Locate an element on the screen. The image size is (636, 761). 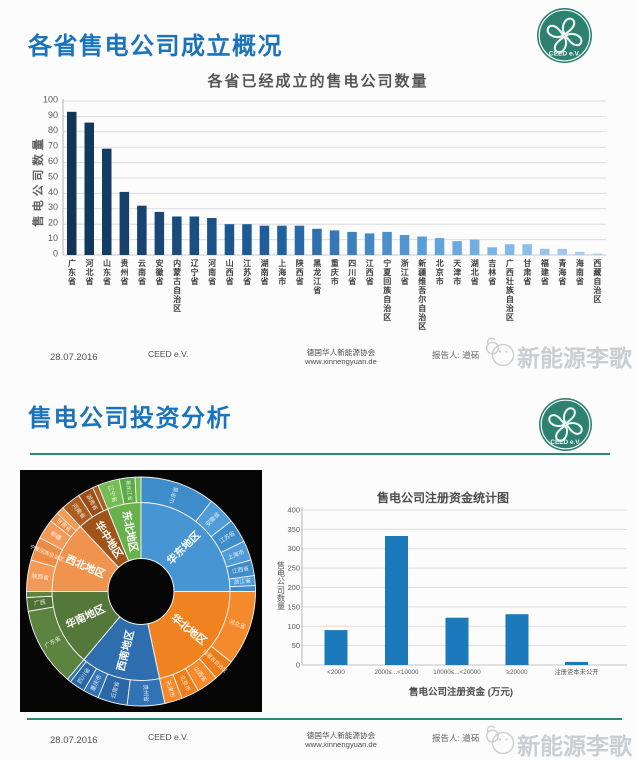
svg-text: 200 is located at coordinates (293, 587).